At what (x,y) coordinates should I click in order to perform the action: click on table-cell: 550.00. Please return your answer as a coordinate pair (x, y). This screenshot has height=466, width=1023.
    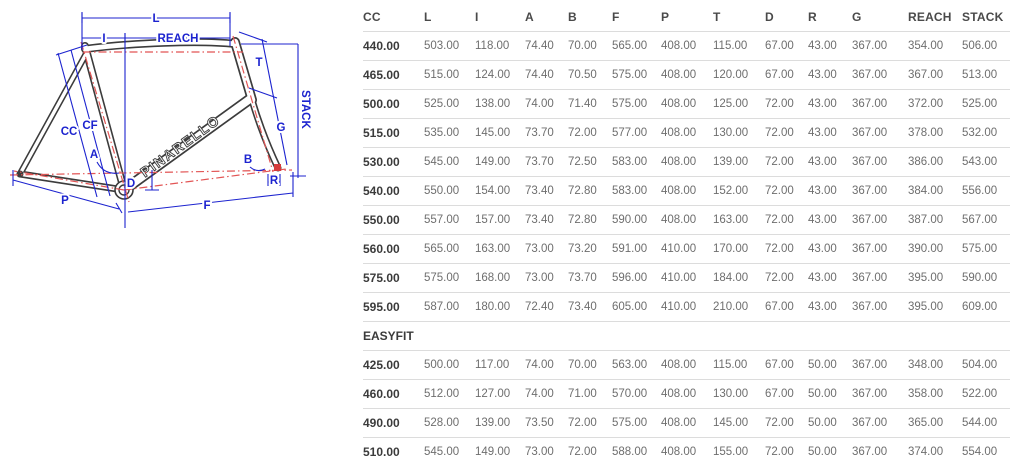
    Looking at the image, I should click on (393, 220).